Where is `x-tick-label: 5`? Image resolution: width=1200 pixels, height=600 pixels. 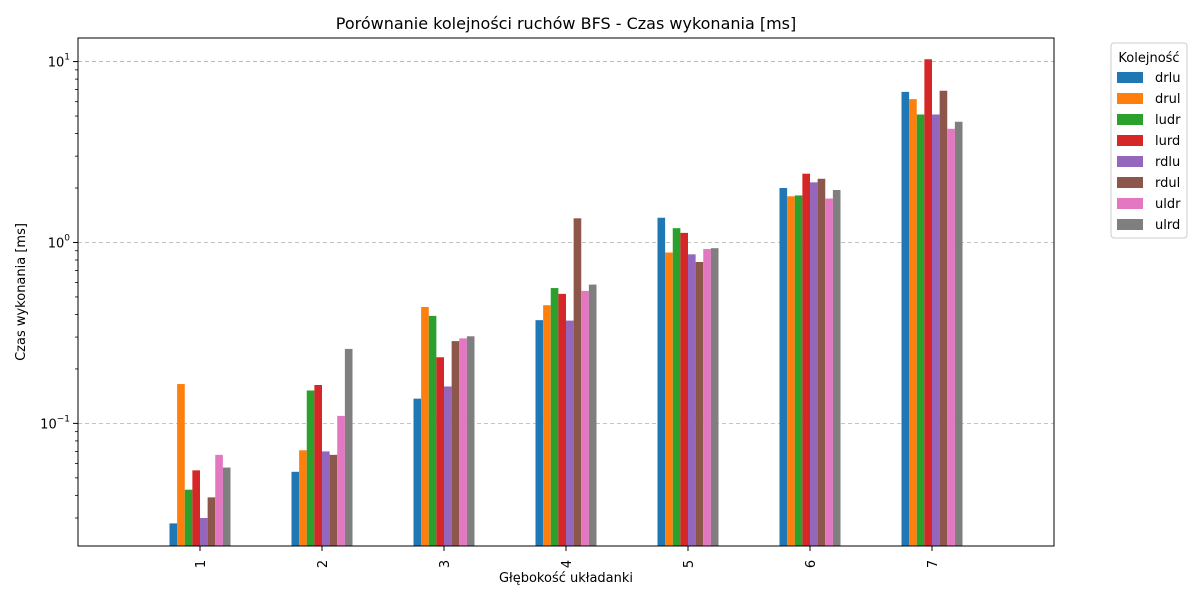
x-tick-label: 5 is located at coordinates (689, 564).